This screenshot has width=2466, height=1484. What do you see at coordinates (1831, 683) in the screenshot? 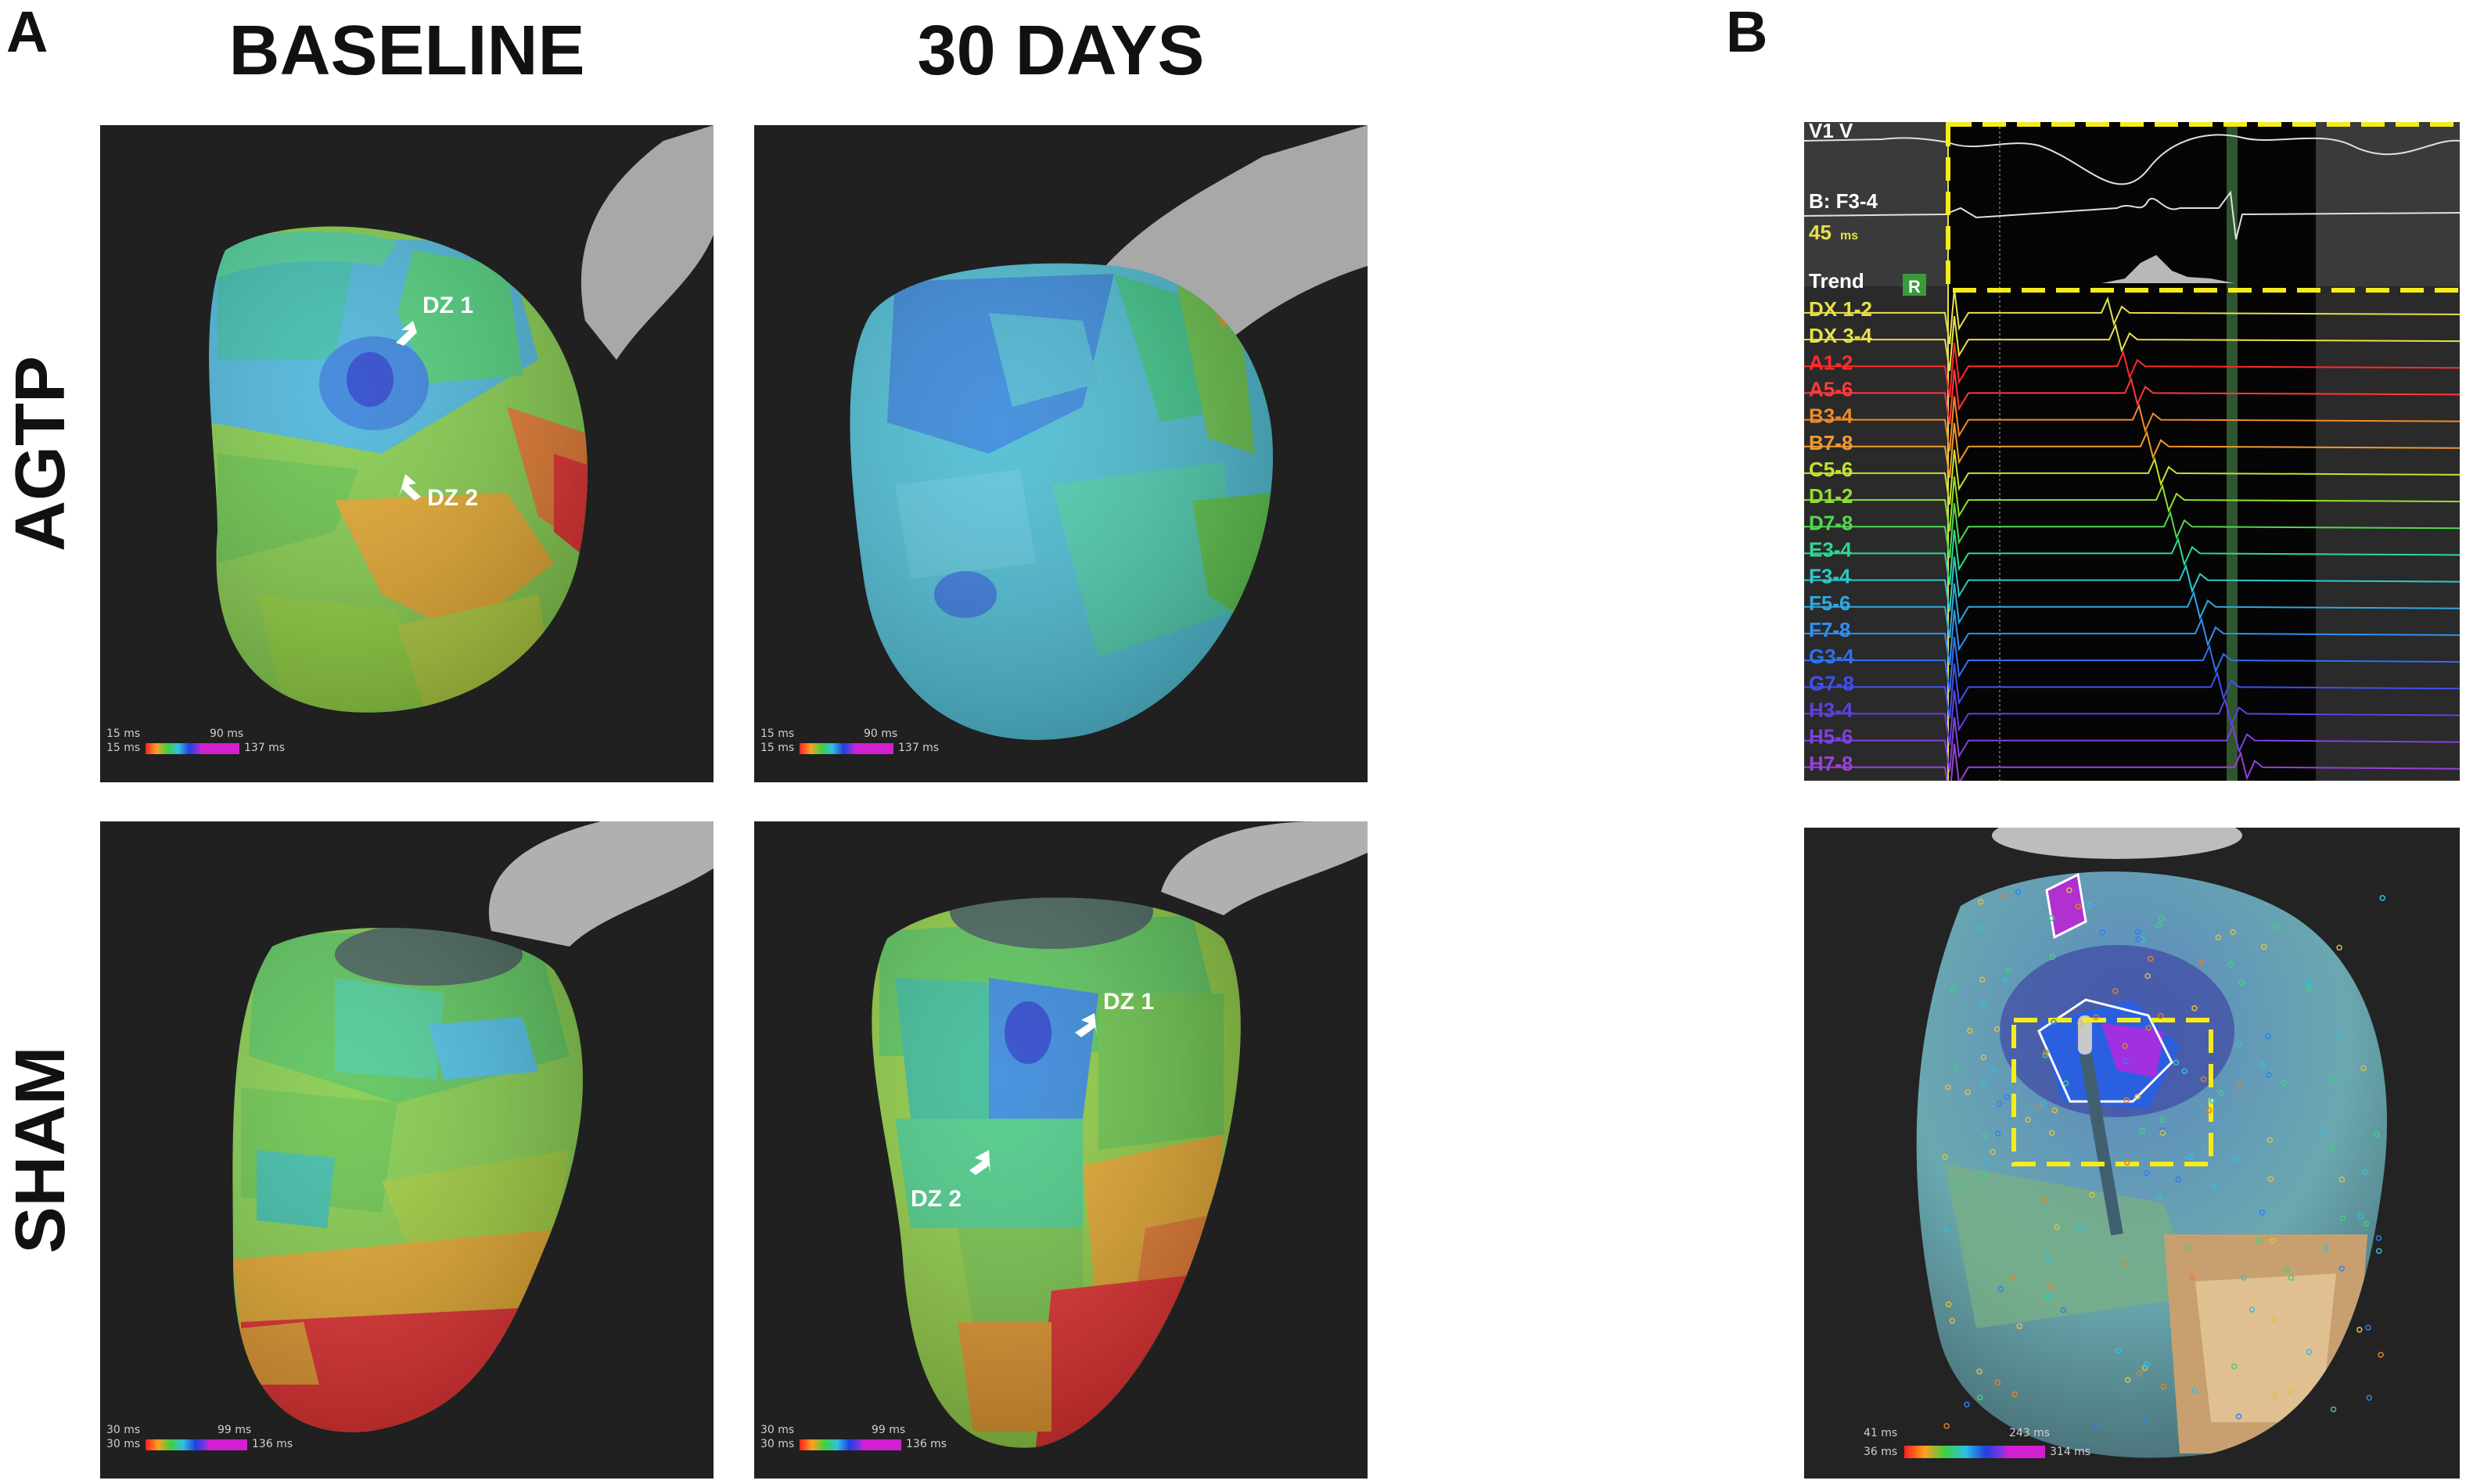
I see `channel-label: G7-8` at bounding box center [1831, 683].